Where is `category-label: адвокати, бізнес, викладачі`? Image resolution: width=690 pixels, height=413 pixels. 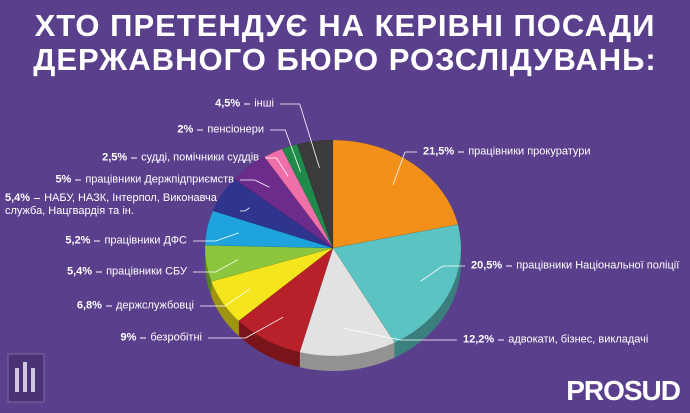
category-label: адвокати, бізнес, викладачі is located at coordinates (578, 339).